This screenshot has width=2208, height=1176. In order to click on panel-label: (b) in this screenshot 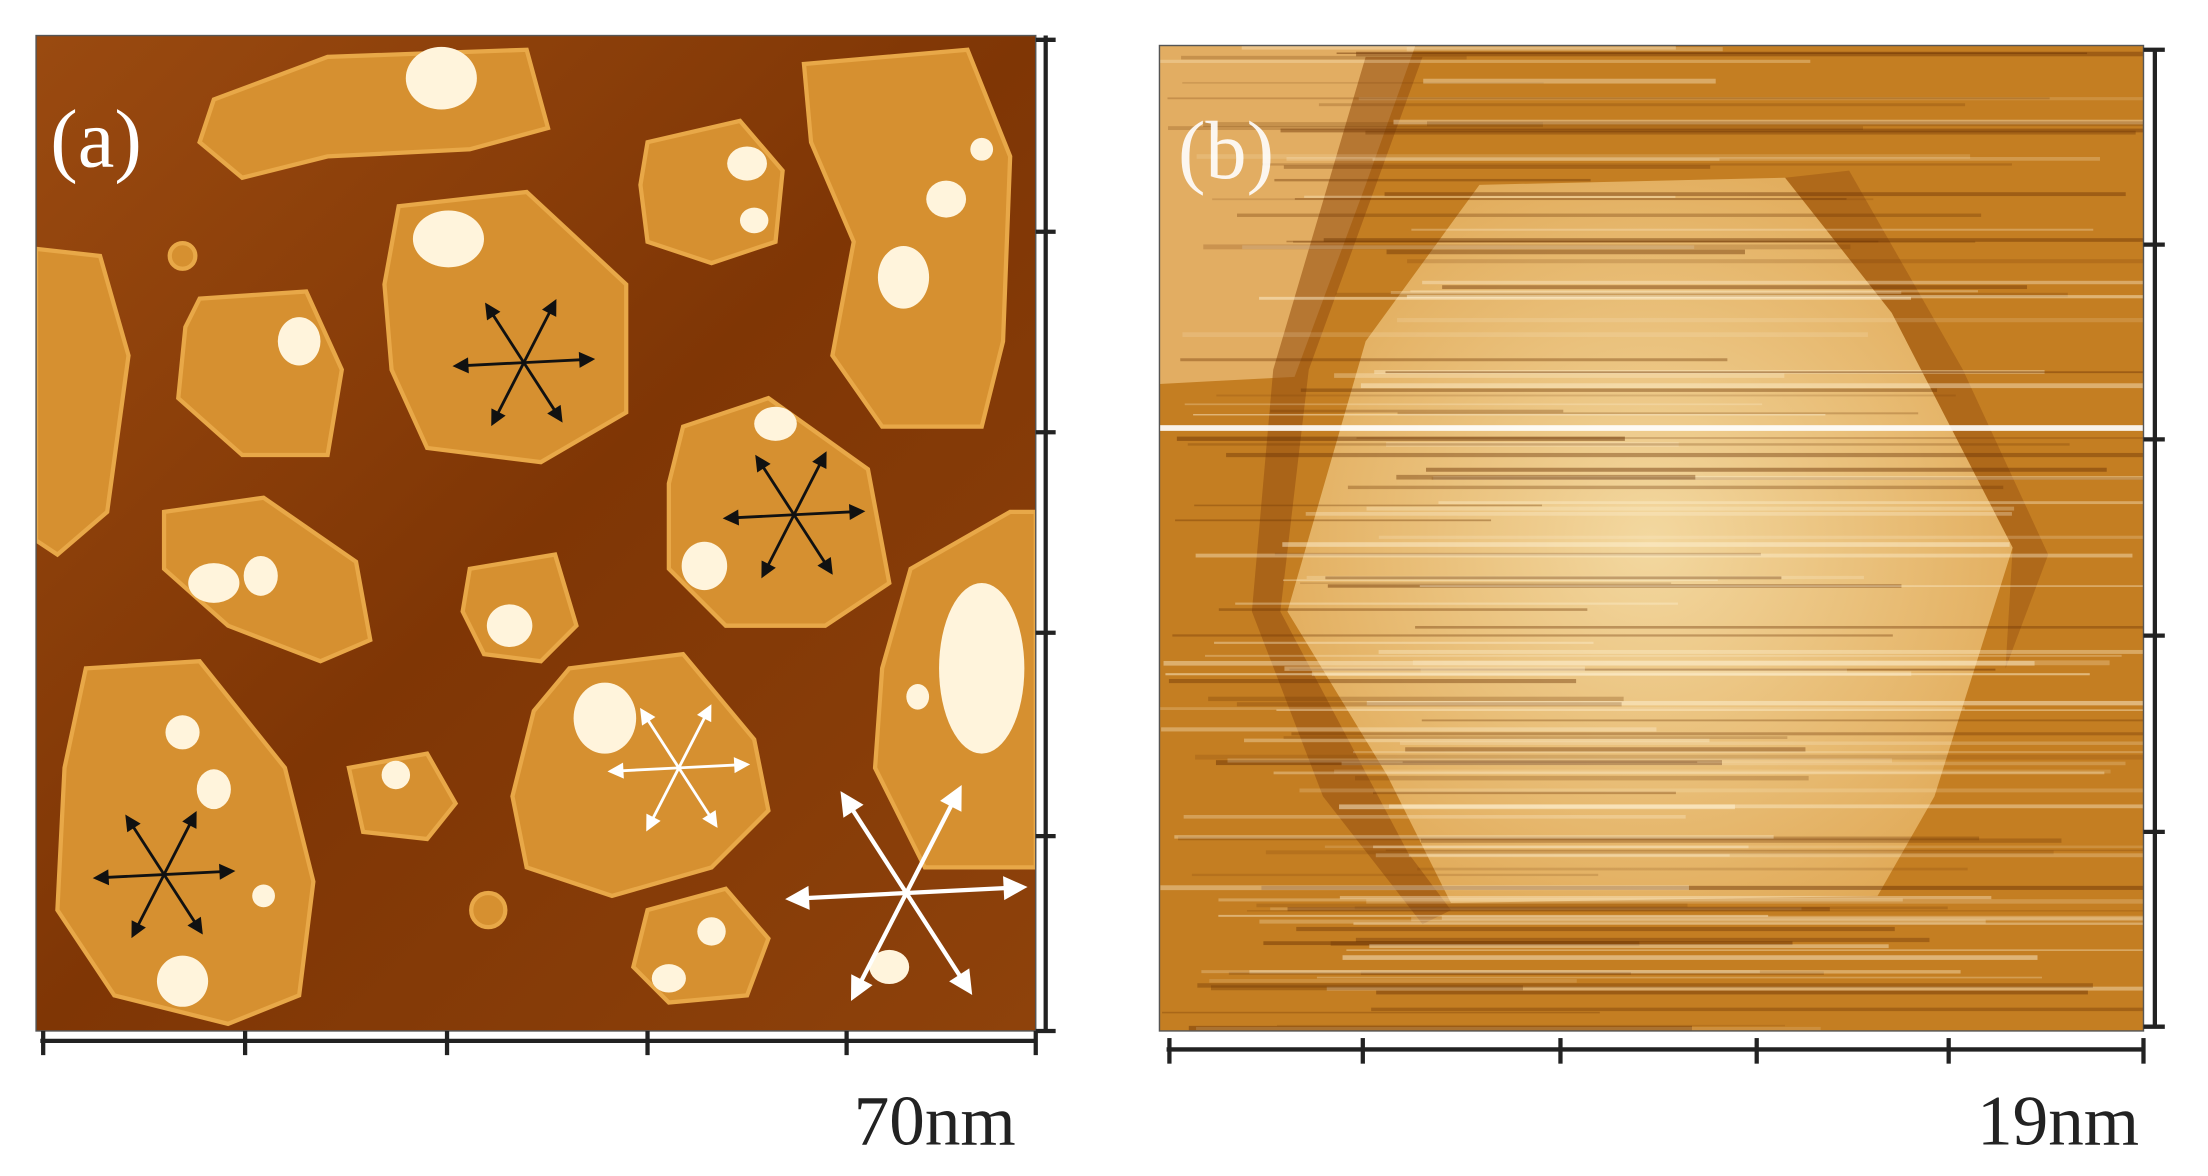, I will do `click(1226, 150)`.